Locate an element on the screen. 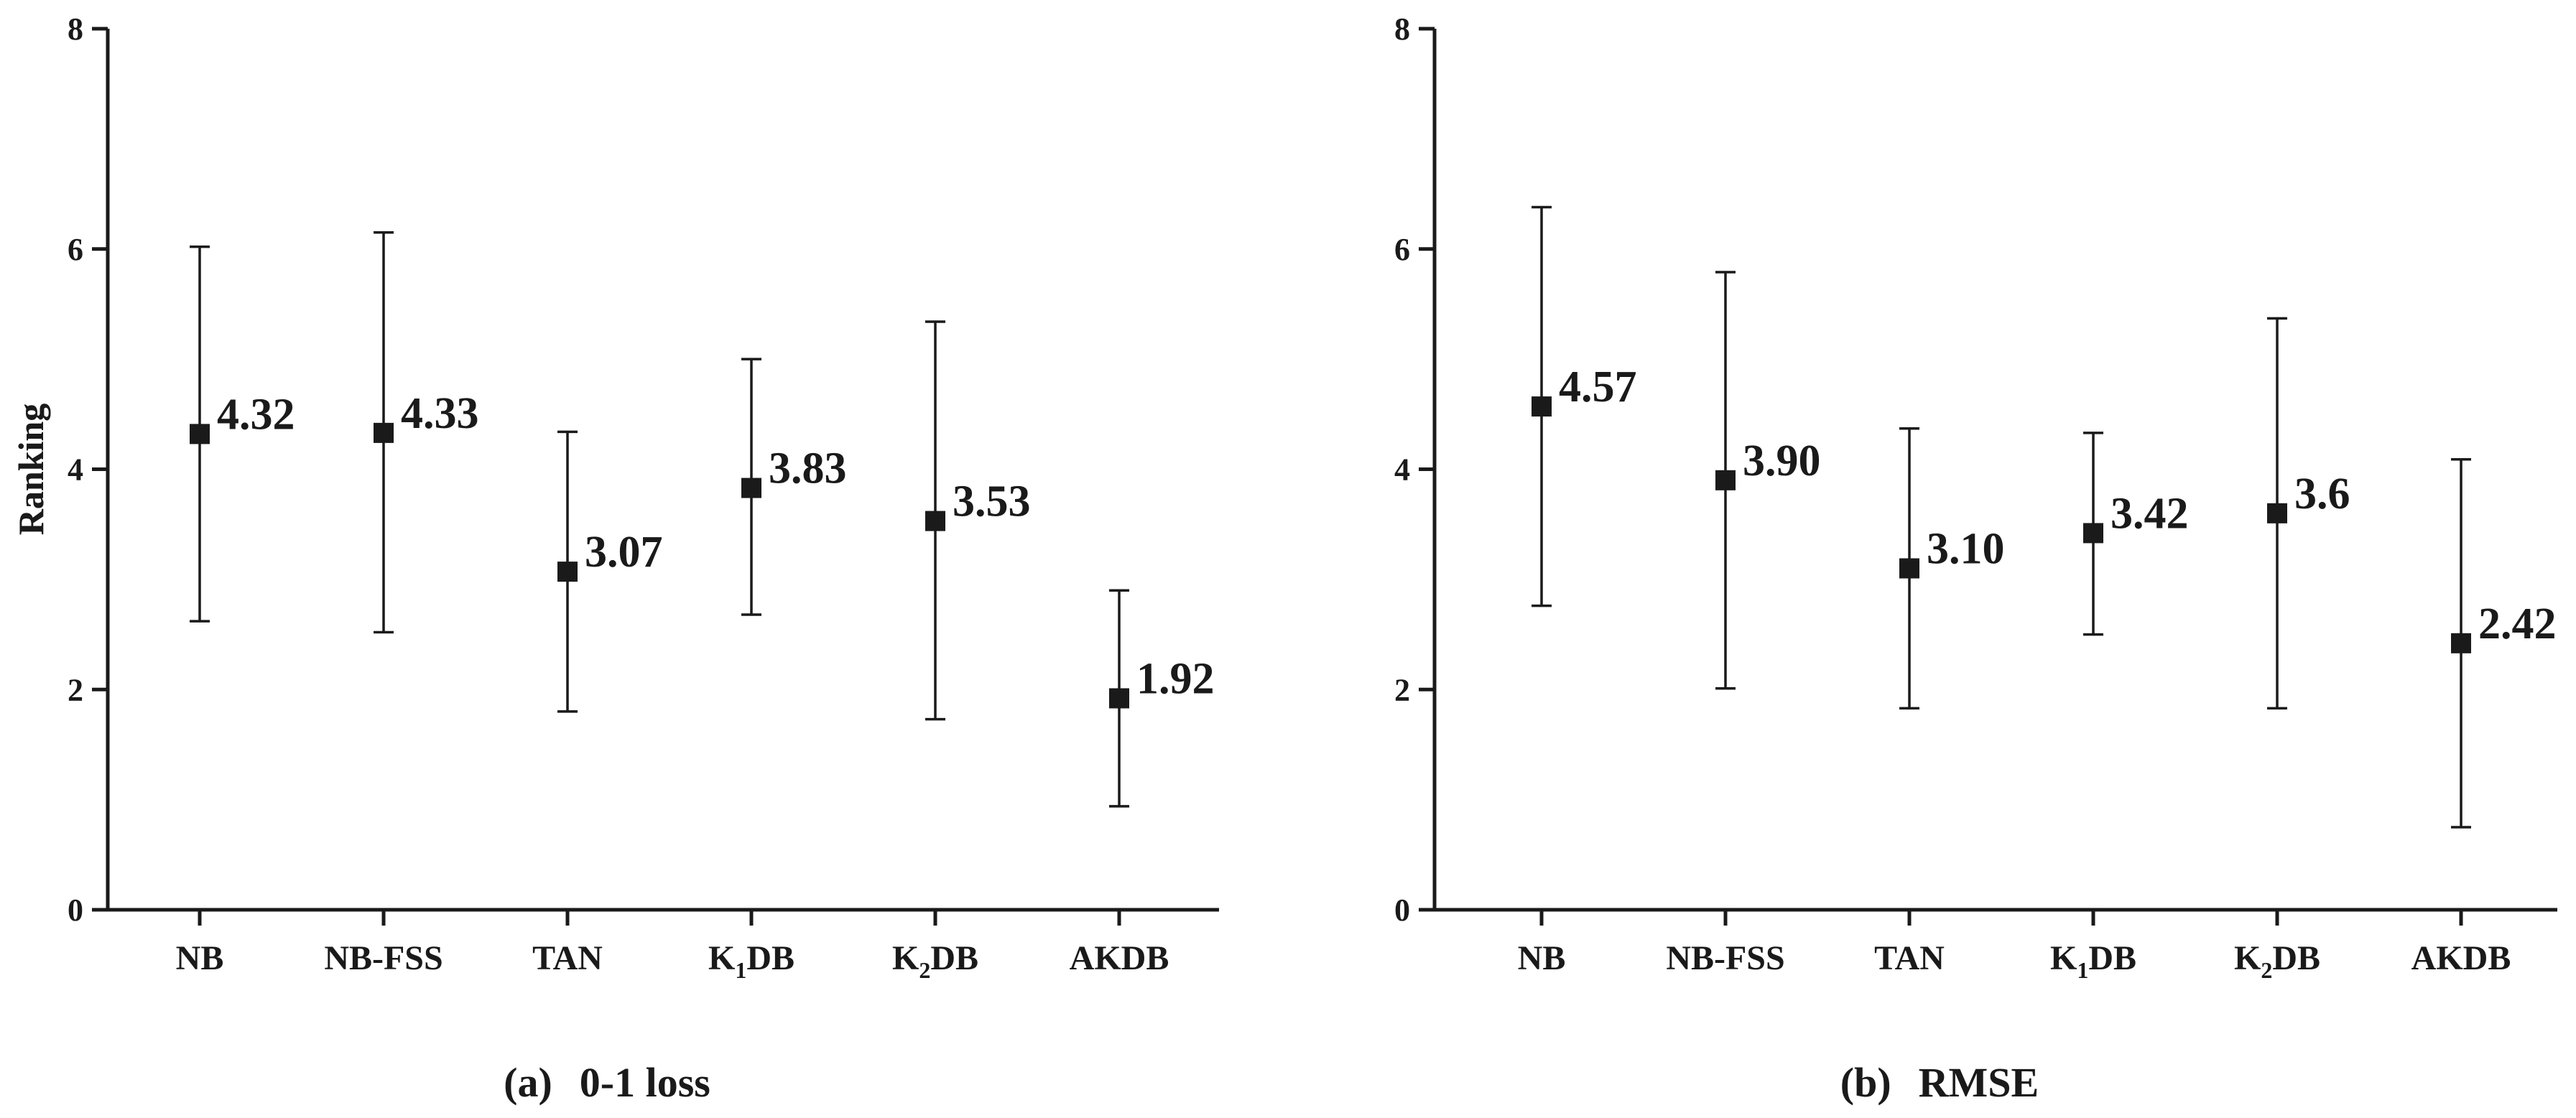 The height and width of the screenshot is (1118, 2576). data-value-label: 2.42 is located at coordinates (2517, 624).